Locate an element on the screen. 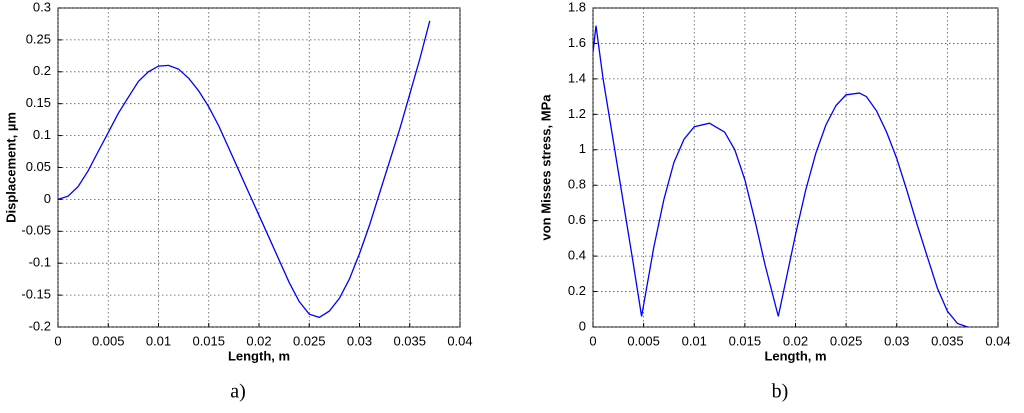 The height and width of the screenshot is (413, 1024). y-tick-label: 0.1 is located at coordinates (42, 134).